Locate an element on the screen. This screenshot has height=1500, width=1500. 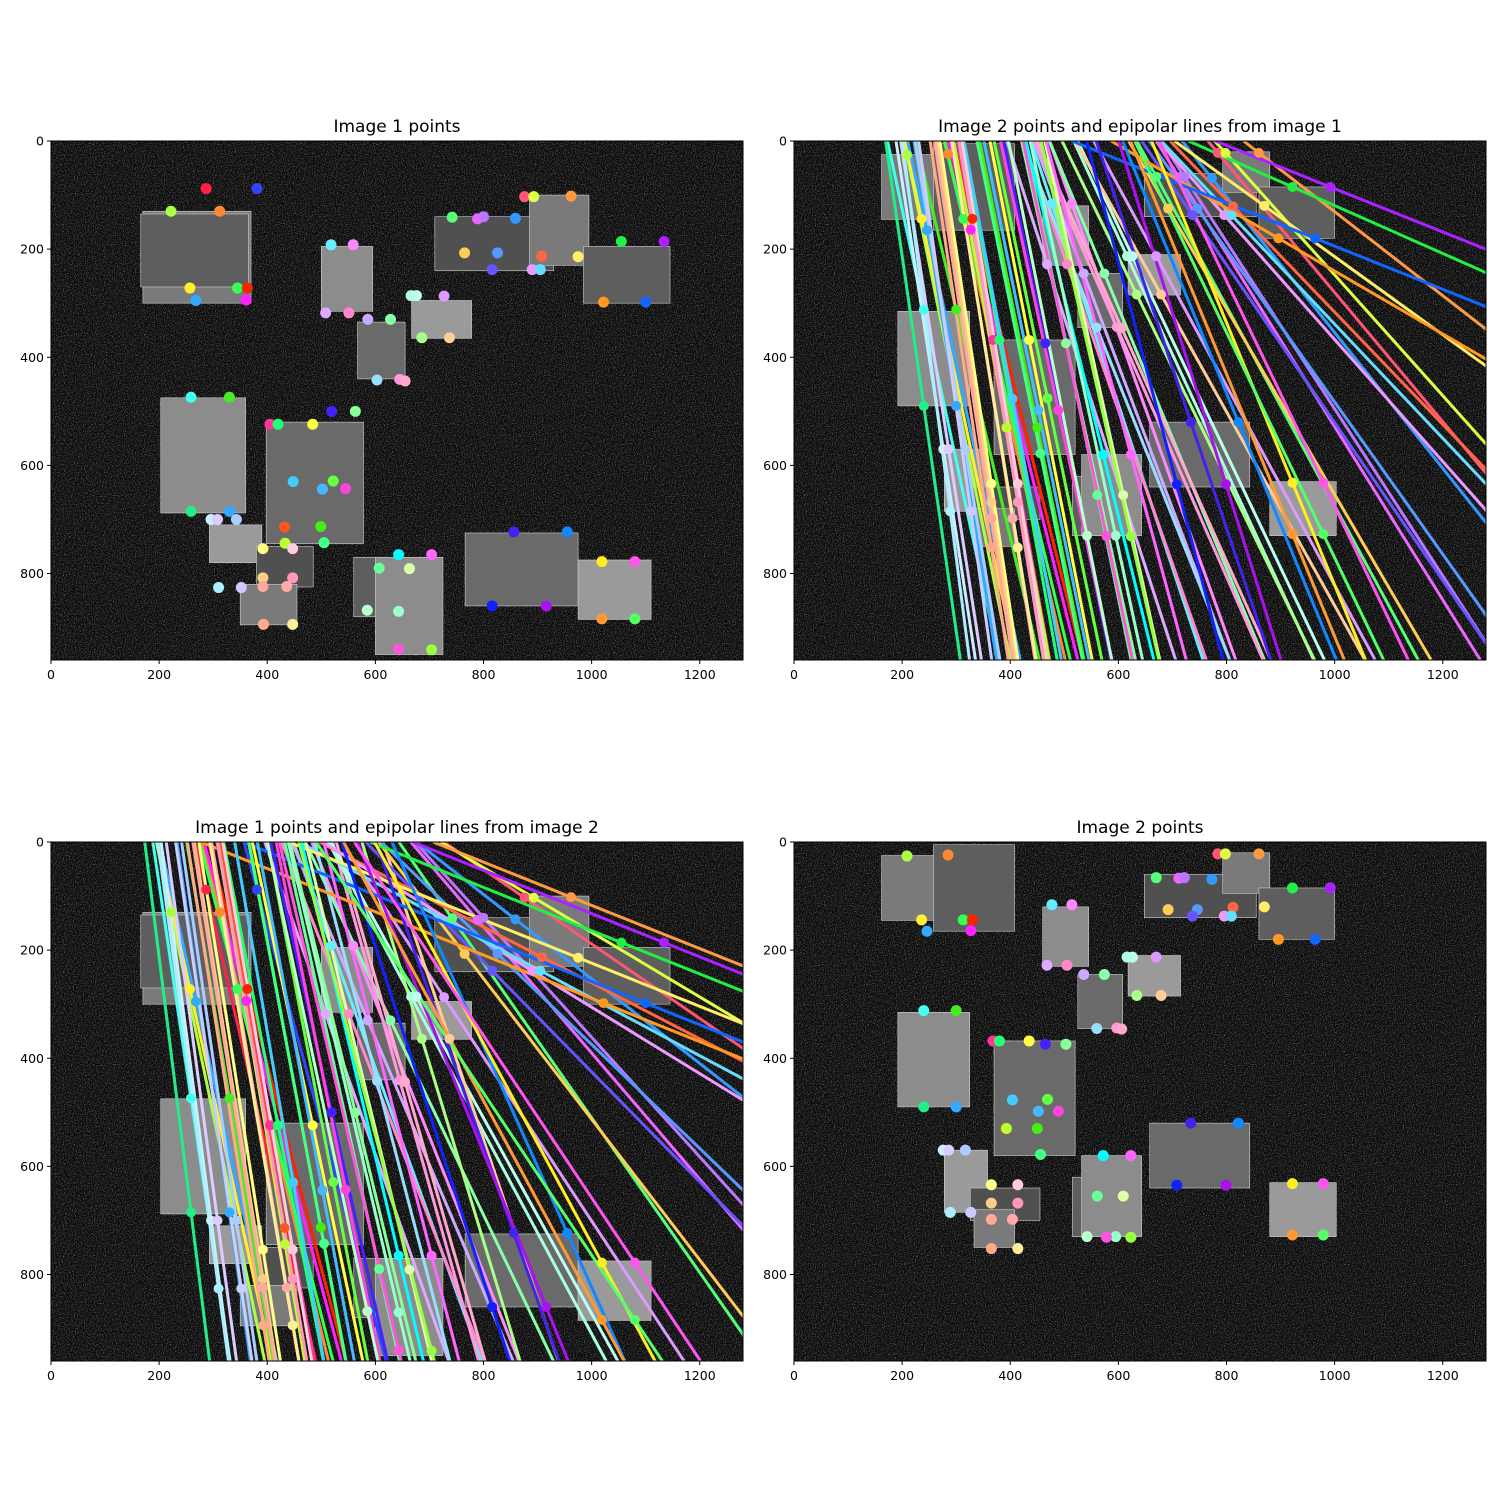
x-tick-label: 400 is located at coordinates (267, 674).